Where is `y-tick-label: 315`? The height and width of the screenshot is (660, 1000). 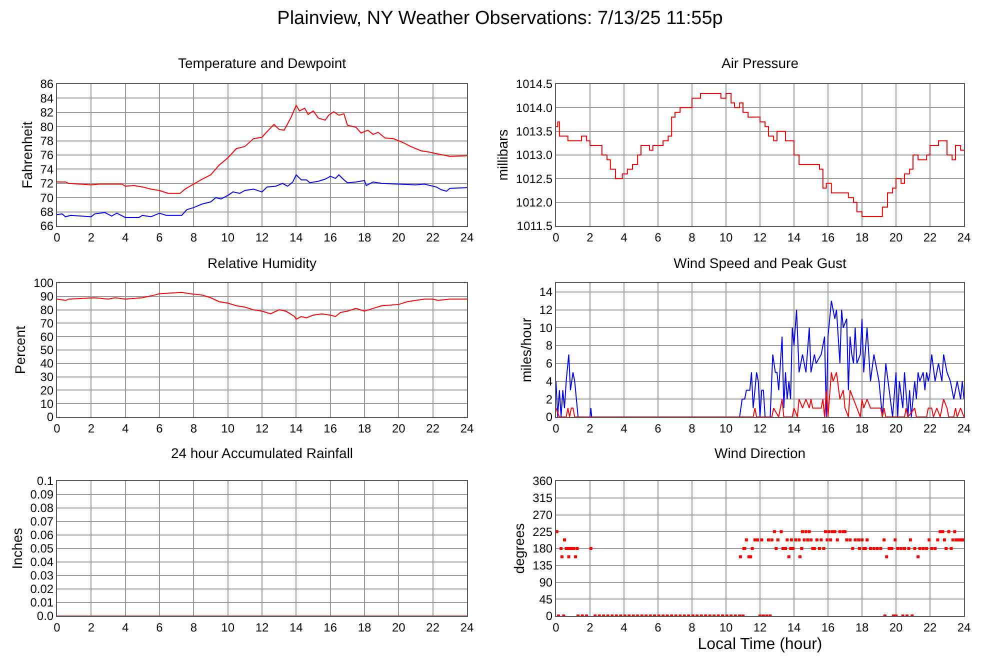
y-tick-label: 315 is located at coordinates (542, 498).